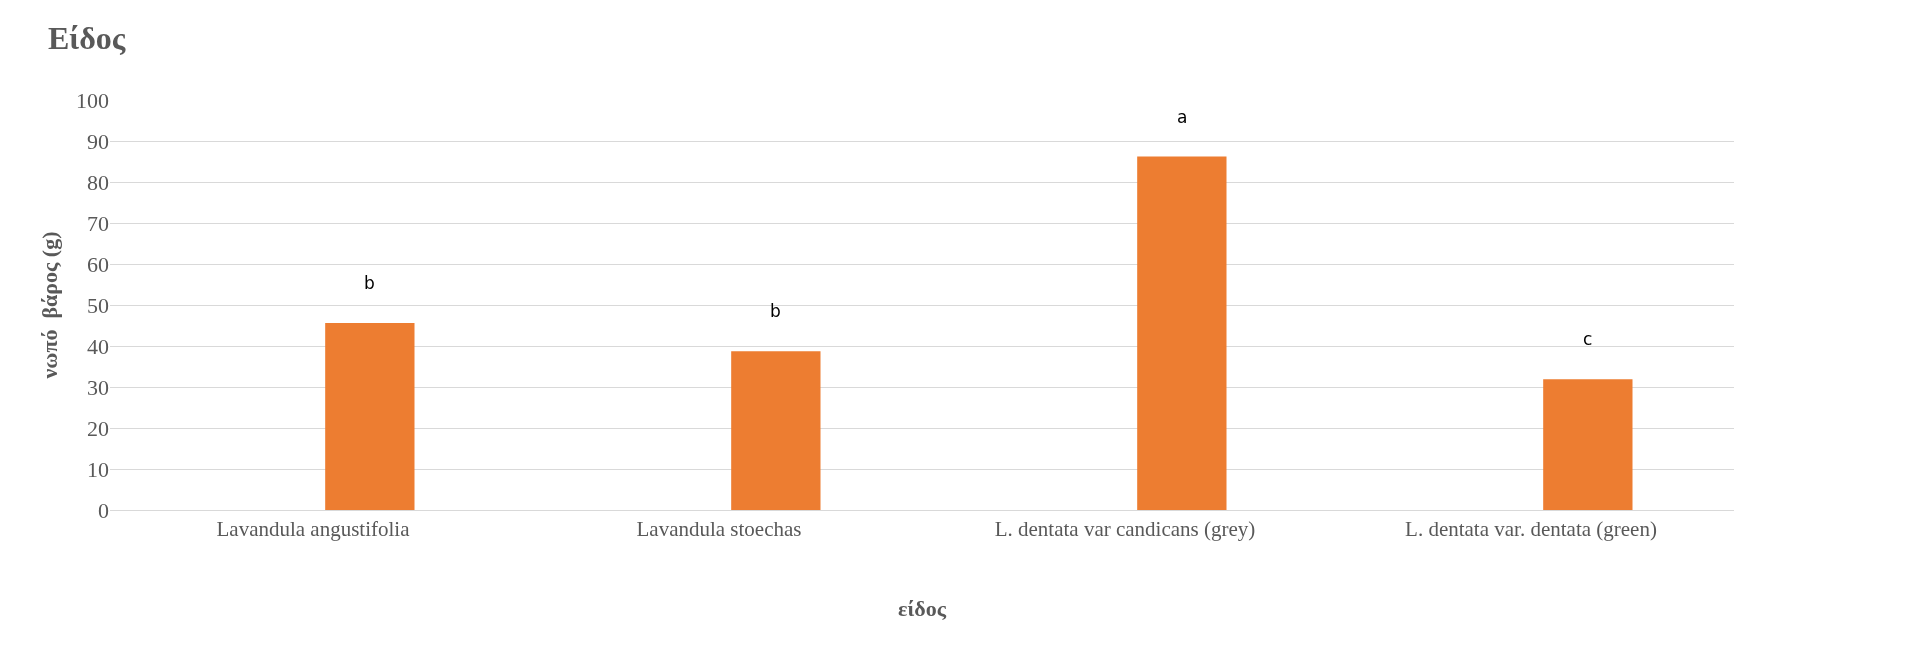 The image size is (1919, 660). What do you see at coordinates (1531, 529) in the screenshot?
I see `x-tick-label: L. dentata var. dentata (green)` at bounding box center [1531, 529].